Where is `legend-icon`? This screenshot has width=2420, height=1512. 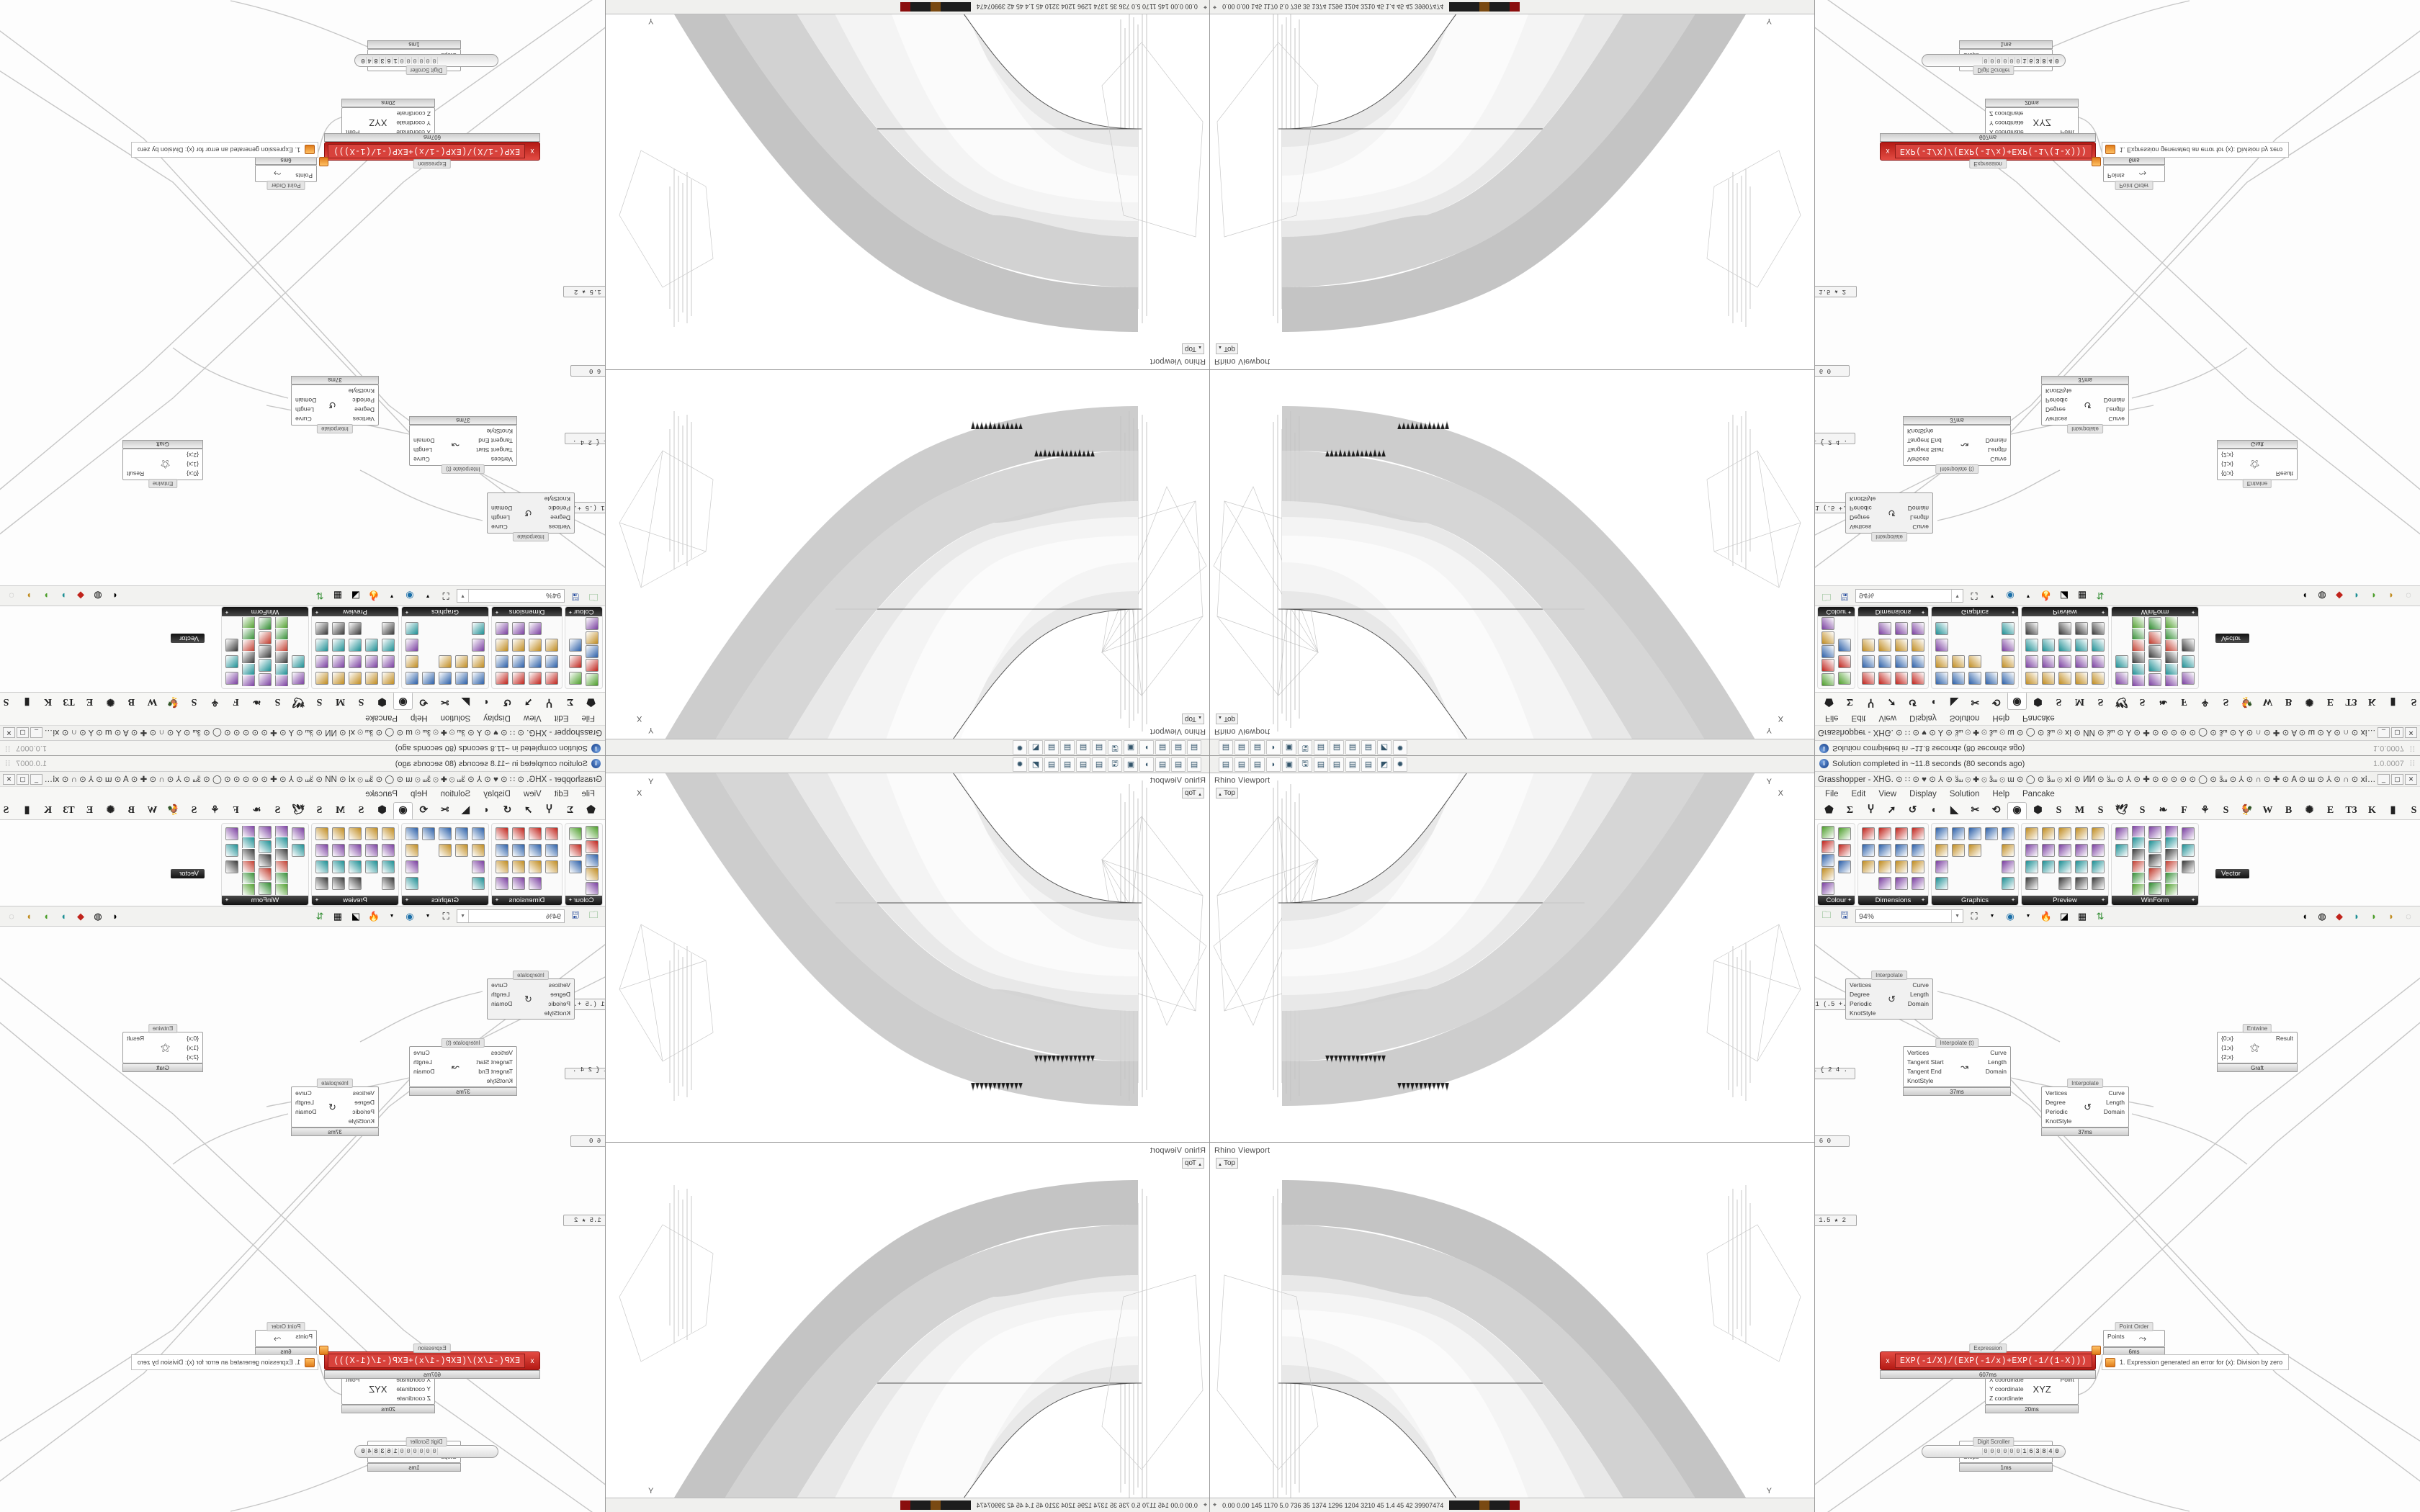
legend-icon is located at coordinates (388, 662).